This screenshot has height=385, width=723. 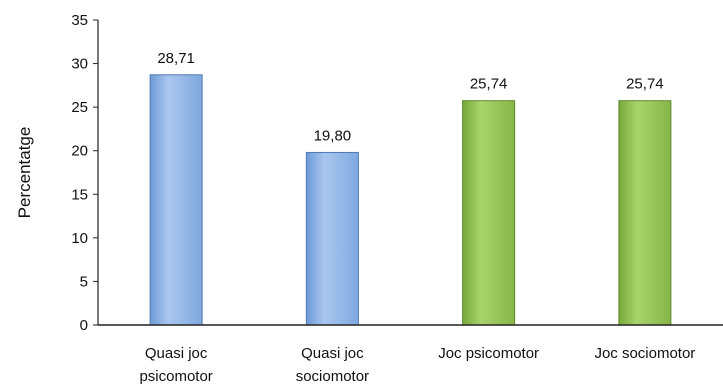 I want to click on x-tick-label: Joc psicomotor, so click(x=488, y=353).